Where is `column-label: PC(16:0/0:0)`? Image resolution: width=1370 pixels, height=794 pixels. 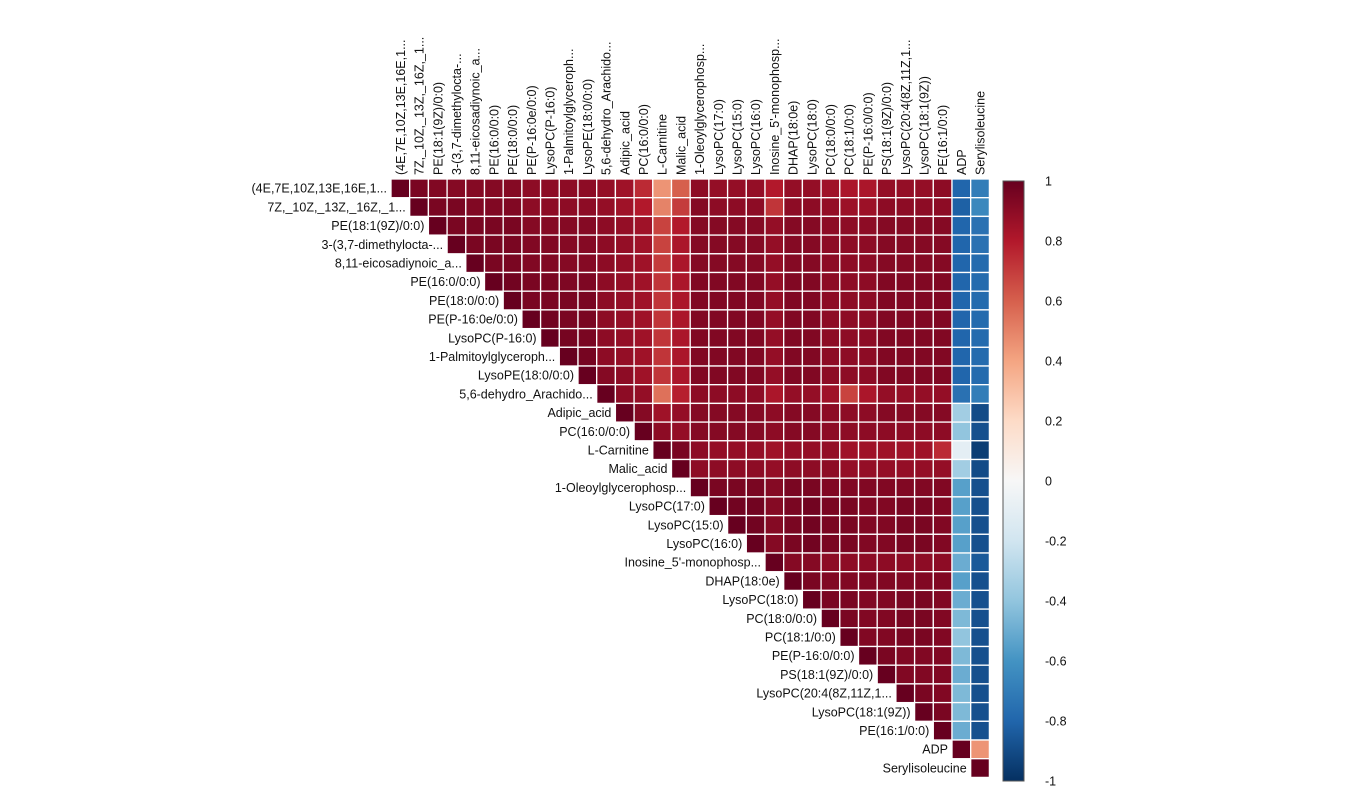
column-label: PC(16:0/0:0) is located at coordinates (644, 139).